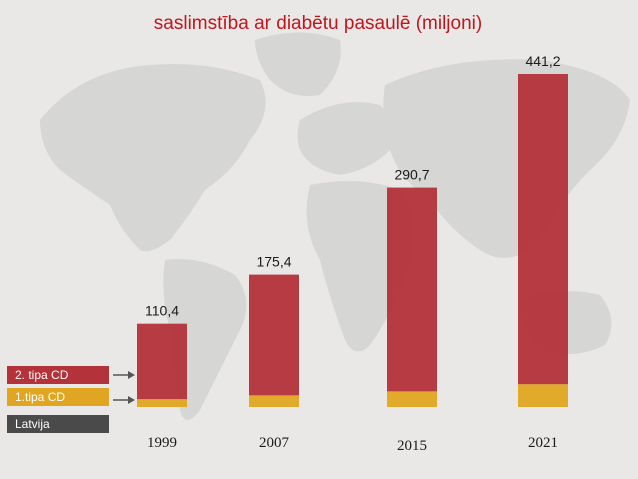 The height and width of the screenshot is (479, 638). Describe the element at coordinates (411, 175) in the screenshot. I see `total-label-2015: 290,7` at that location.